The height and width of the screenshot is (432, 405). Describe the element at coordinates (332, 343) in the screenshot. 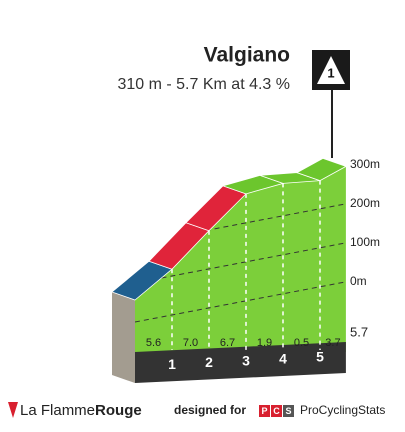

I see `gradient-label: 3.7` at that location.